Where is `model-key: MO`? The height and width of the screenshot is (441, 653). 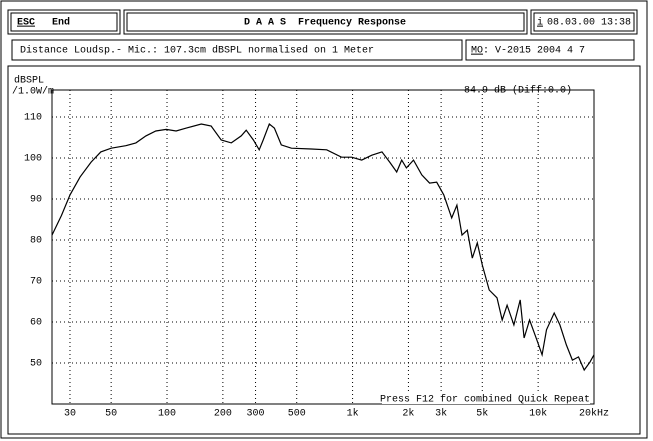
model-key: MO is located at coordinates (477, 51).